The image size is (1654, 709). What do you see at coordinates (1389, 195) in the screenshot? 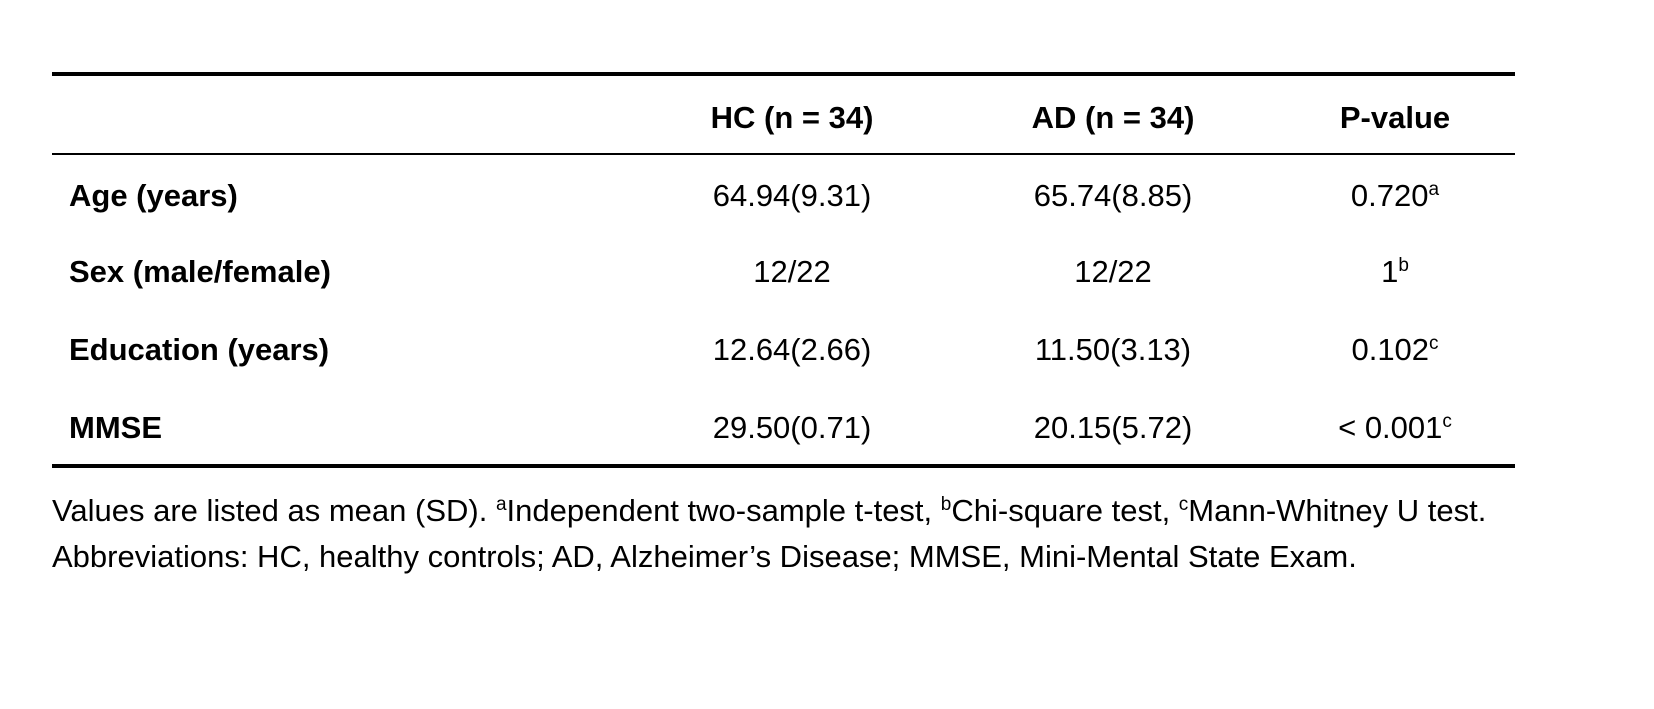
I see `p-value: 0.720` at bounding box center [1389, 195].